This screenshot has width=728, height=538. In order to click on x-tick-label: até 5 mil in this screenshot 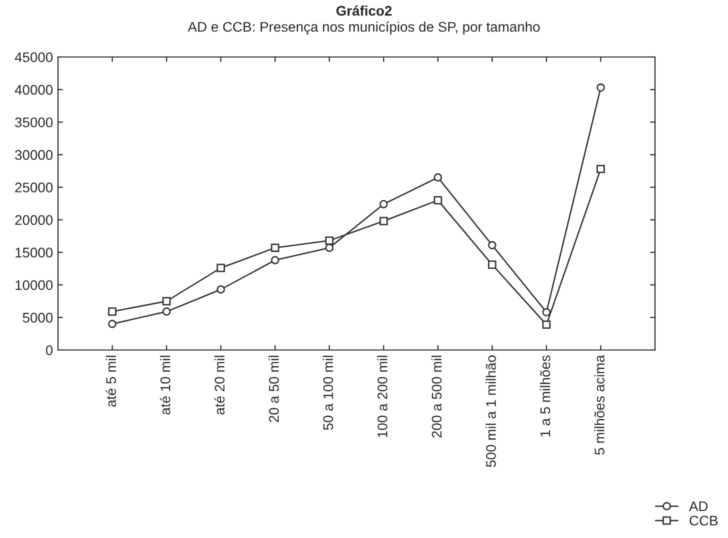, I will do `click(111, 381)`.